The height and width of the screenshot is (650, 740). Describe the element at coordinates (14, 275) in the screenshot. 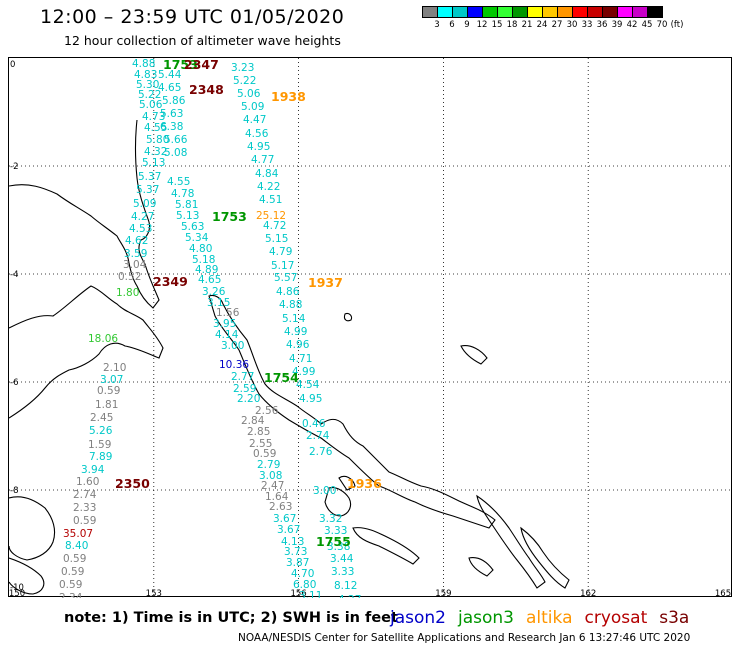

I see `y-tick-label: -4` at that location.